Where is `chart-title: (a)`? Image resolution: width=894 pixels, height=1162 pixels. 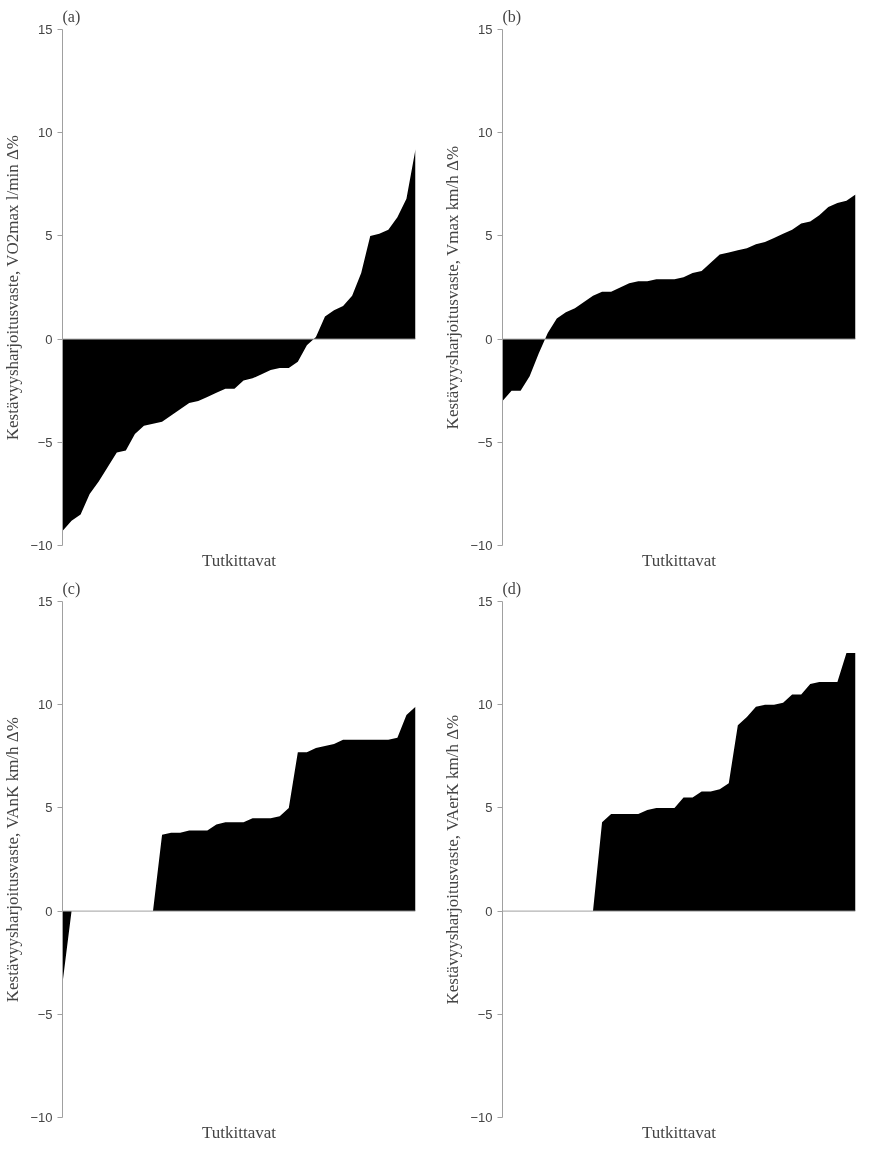 chart-title: (a) is located at coordinates (71, 16).